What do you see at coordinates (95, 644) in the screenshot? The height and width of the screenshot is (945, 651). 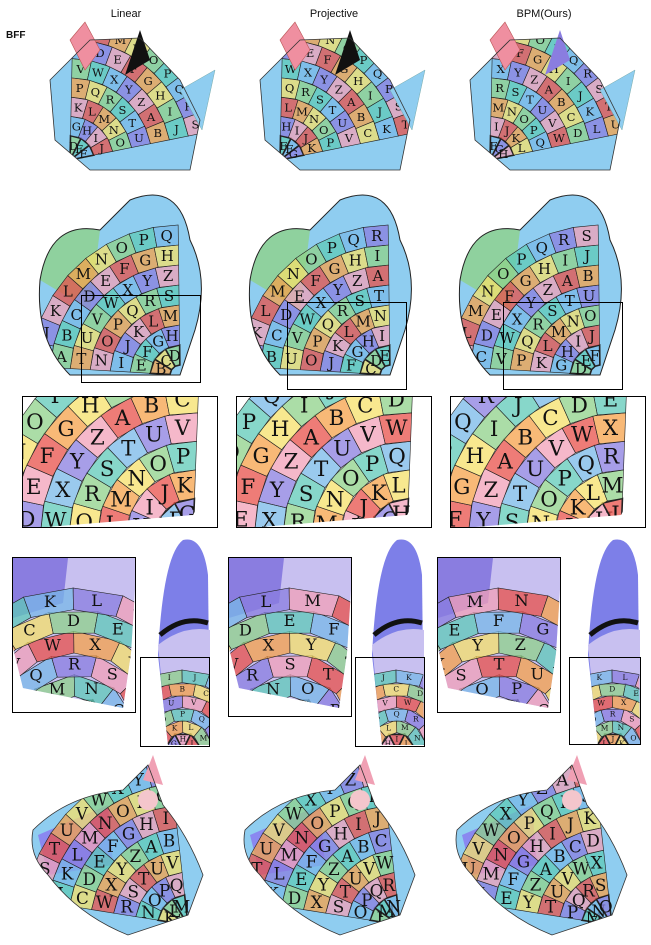 I see `svg-text: X` at bounding box center [95, 644].